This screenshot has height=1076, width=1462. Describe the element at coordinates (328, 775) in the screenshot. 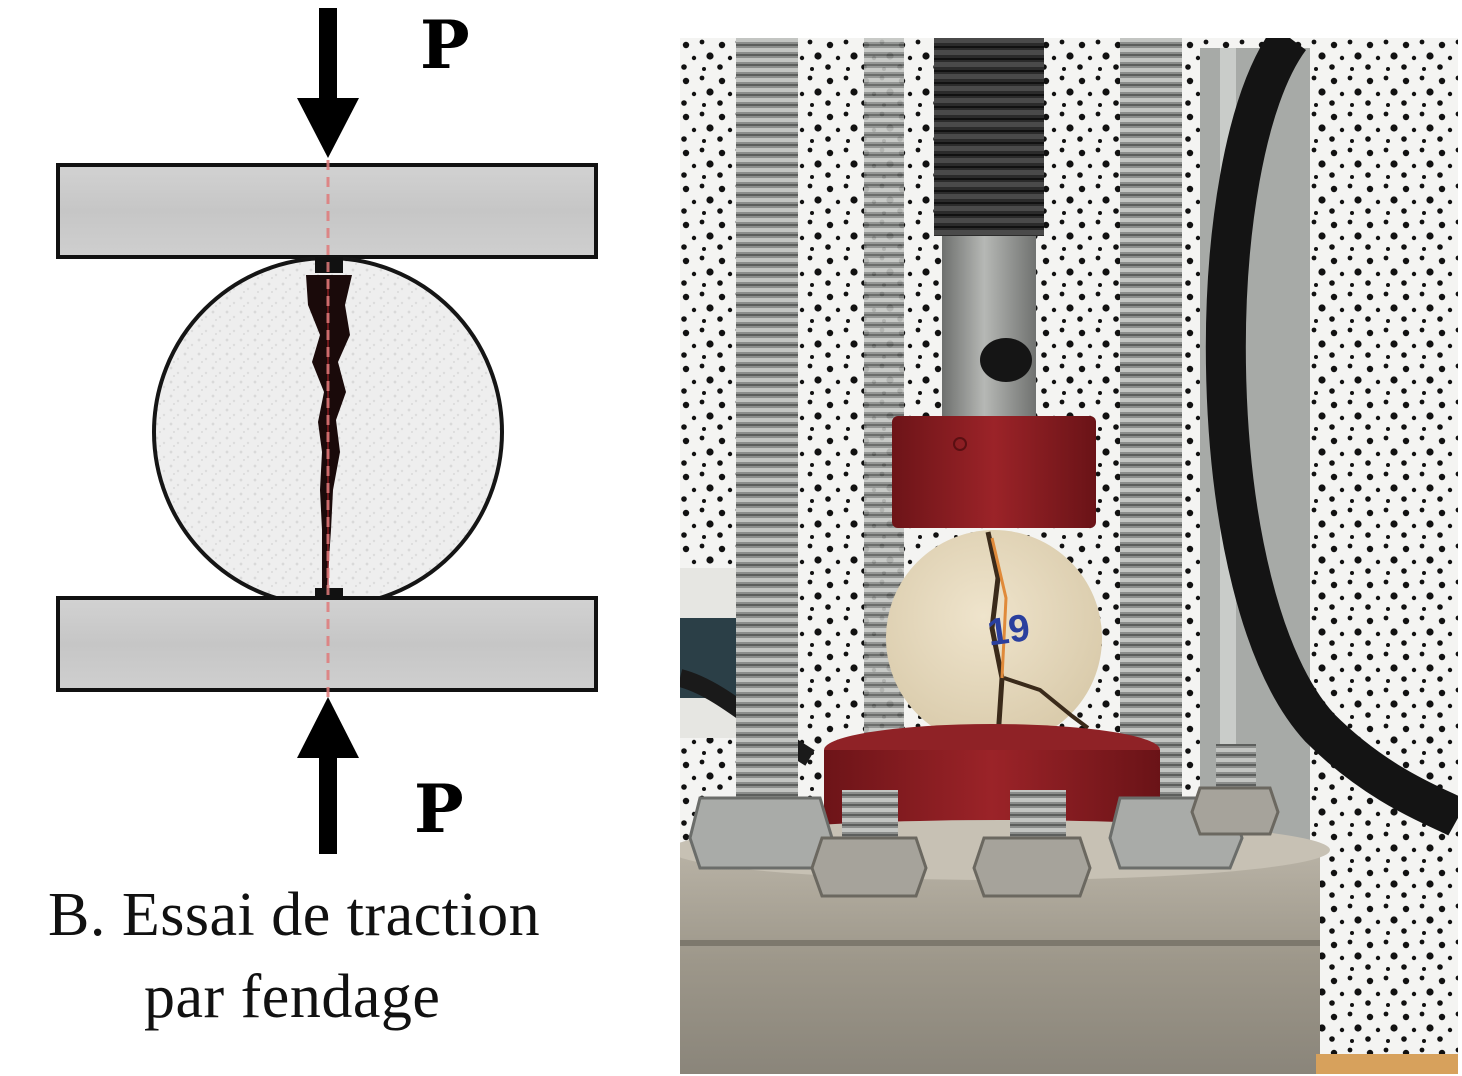

I see `bottom-load-arrow` at that location.